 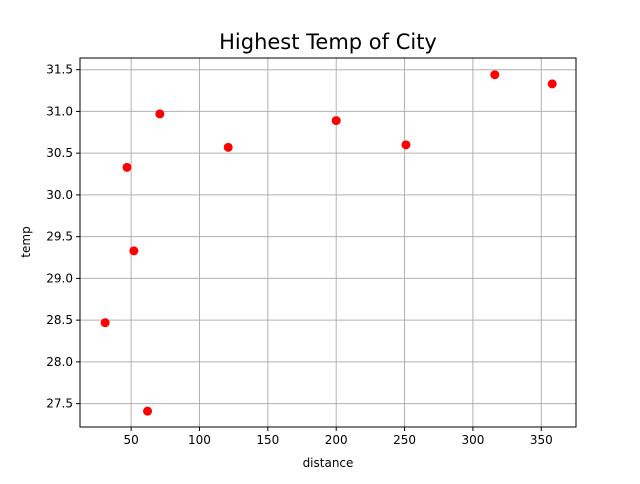 What do you see at coordinates (59, 70) in the screenshot?
I see `y-tick-label: 31.5` at bounding box center [59, 70].